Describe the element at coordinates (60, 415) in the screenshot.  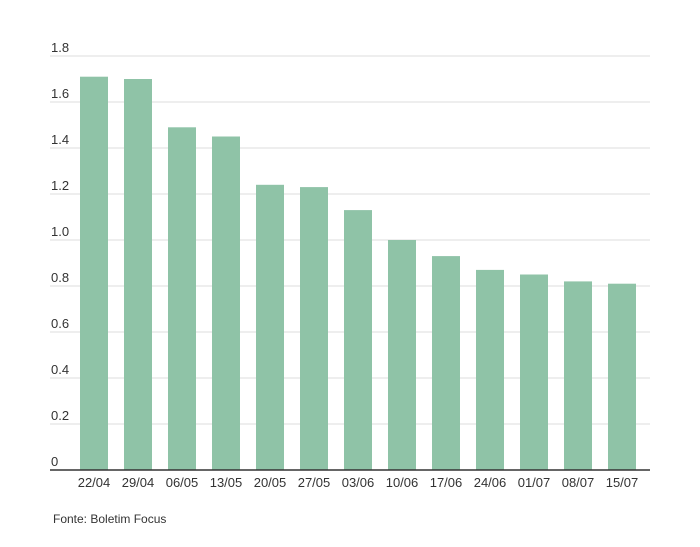
I see `y-tick-label: 0.2` at that location.